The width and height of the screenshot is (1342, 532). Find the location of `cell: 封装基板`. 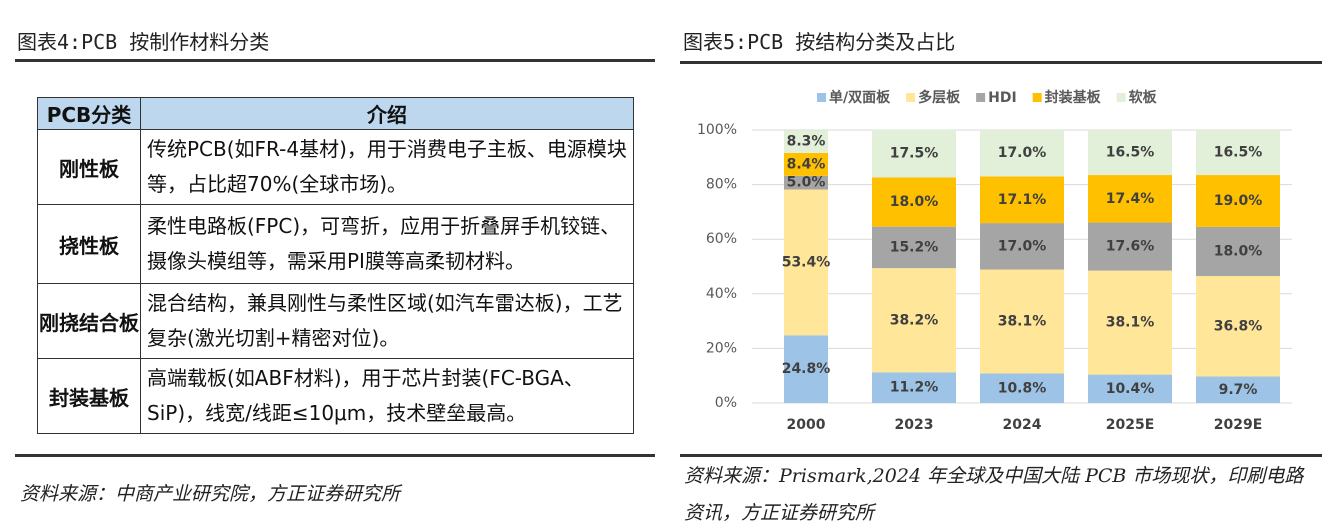

cell: 封装基板 is located at coordinates (89, 396).